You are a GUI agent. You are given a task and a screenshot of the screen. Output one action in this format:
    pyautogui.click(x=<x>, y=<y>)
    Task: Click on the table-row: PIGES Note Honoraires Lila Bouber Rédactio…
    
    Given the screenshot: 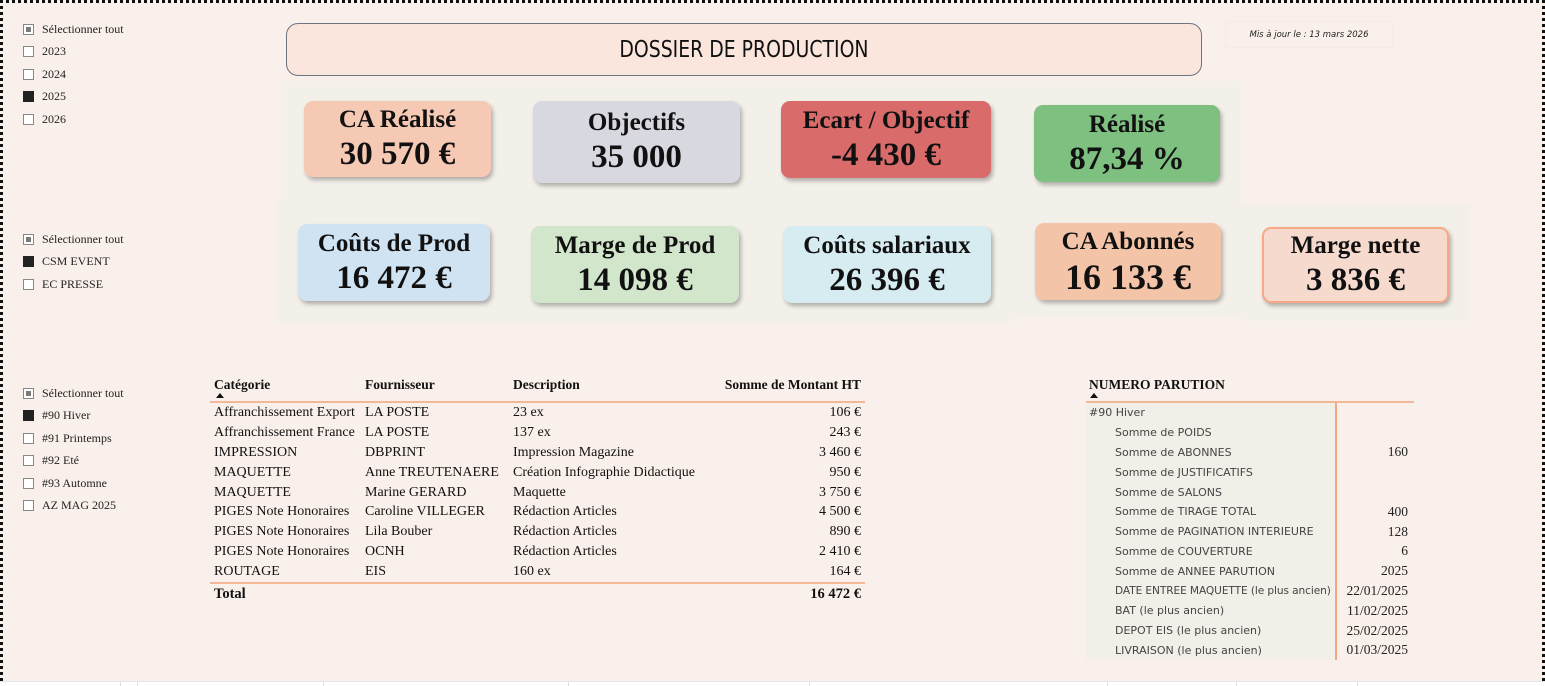 What is the action you would take?
    pyautogui.click(x=537, y=532)
    